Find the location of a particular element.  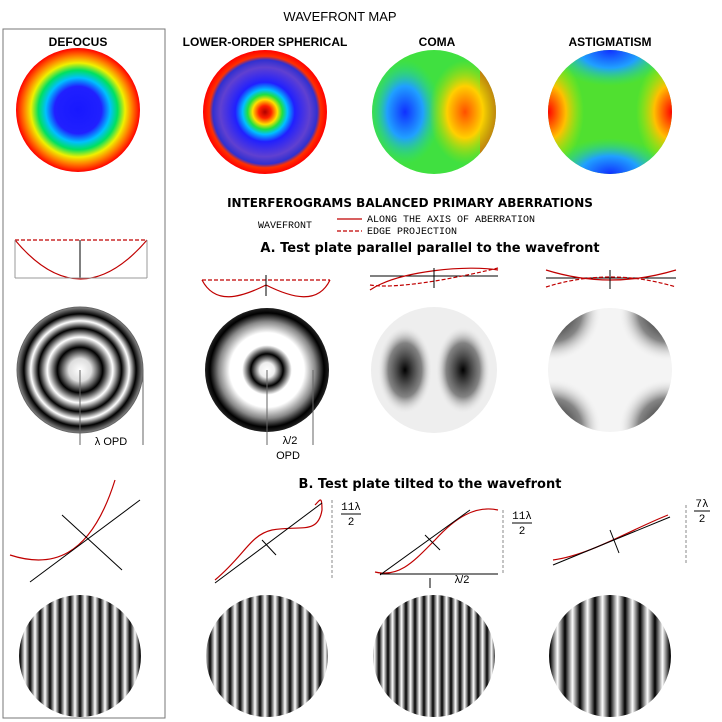

legend-text: EDGE PROJECTION is located at coordinates (412, 232).